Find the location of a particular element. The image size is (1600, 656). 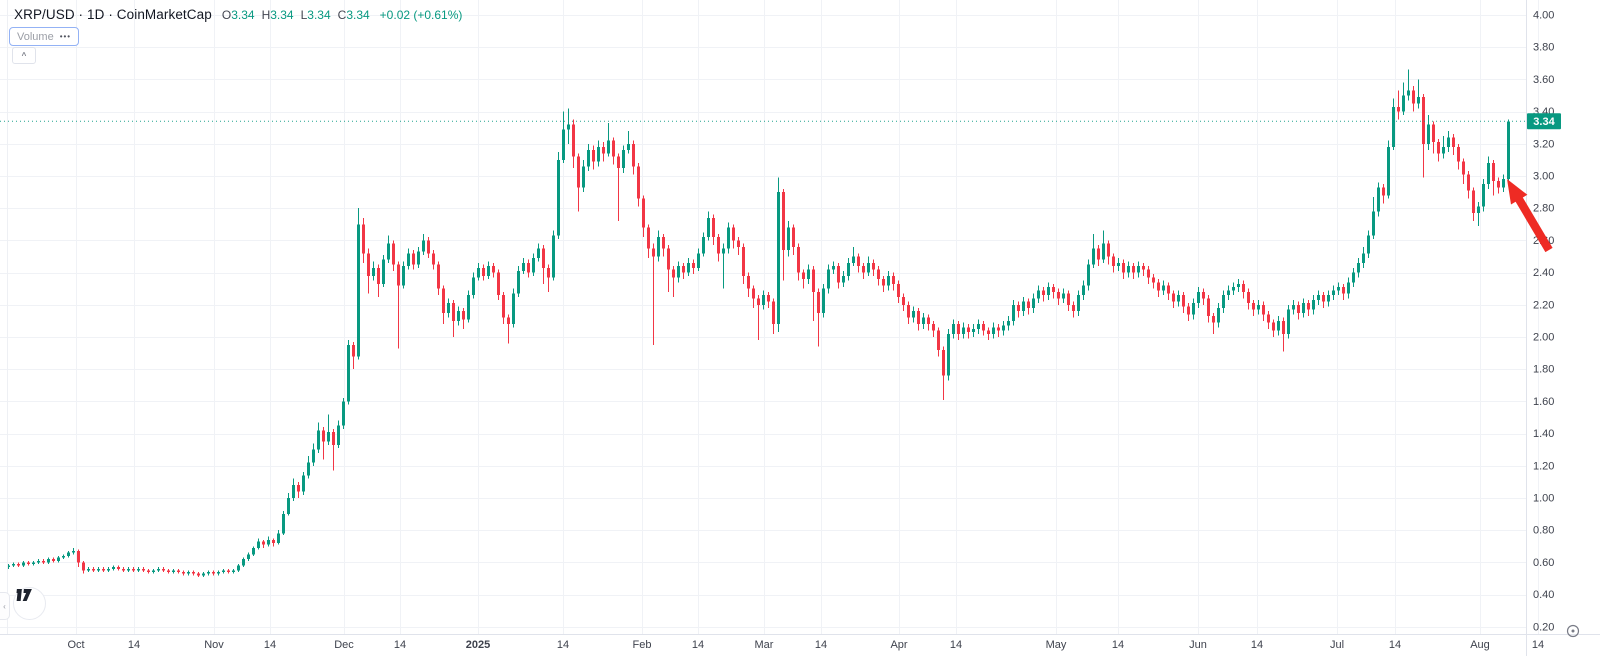

price-tick-label: 2.20 is located at coordinates (1543, 305).